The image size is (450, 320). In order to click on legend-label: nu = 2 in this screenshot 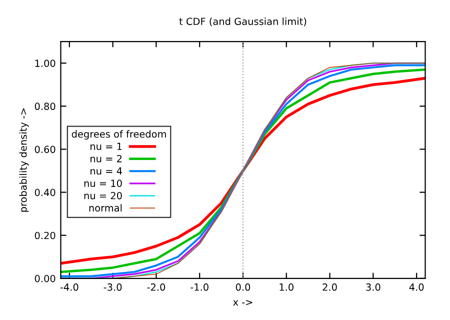, I will do `click(106, 158)`.